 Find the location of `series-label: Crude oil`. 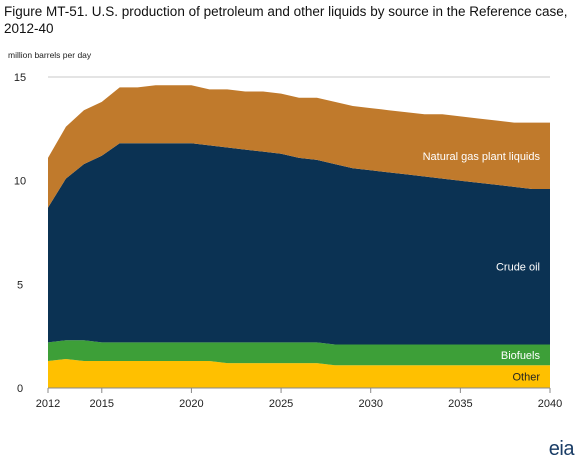

series-label: Crude oil is located at coordinates (518, 268).